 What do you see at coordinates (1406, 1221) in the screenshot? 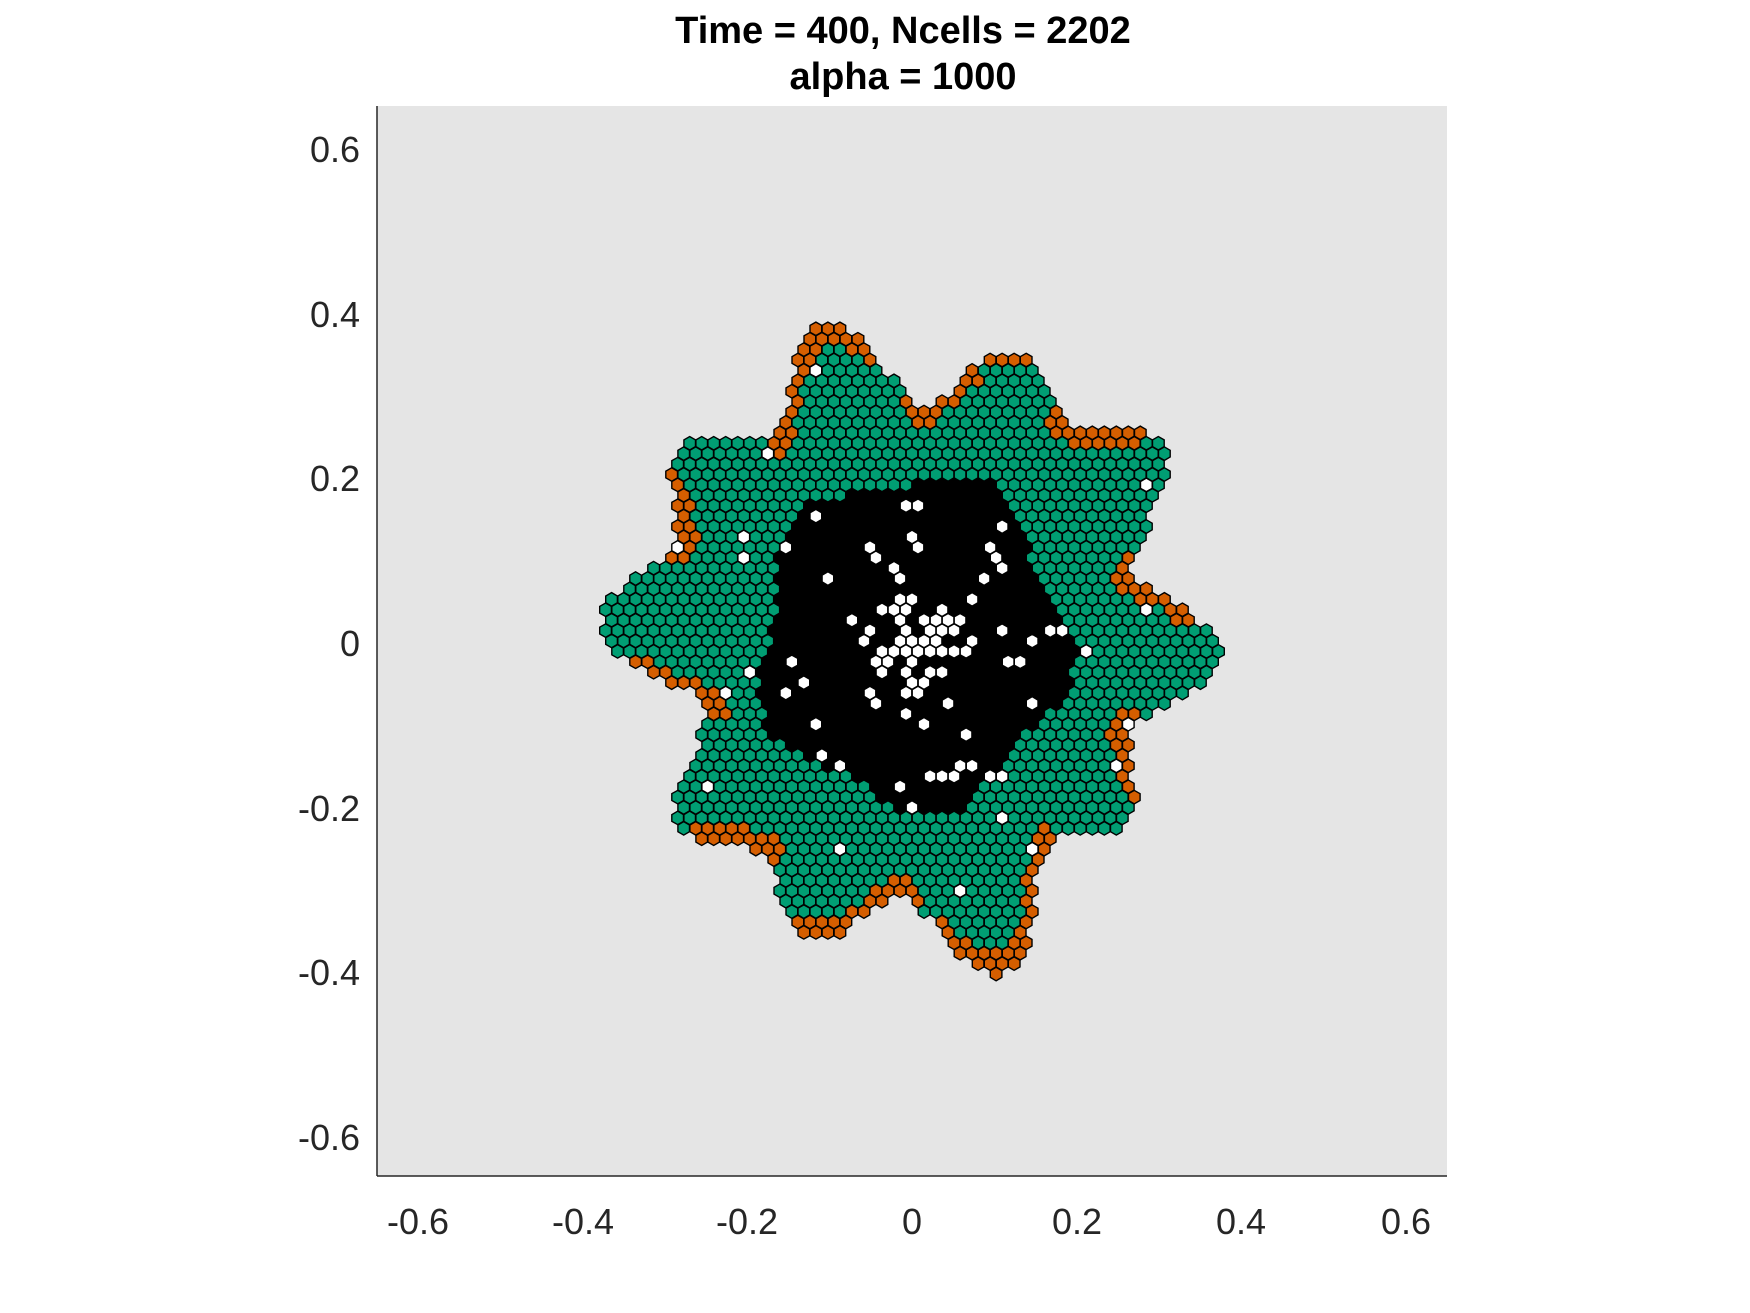
I see `x-tick-label: 0.6` at bounding box center [1406, 1221].